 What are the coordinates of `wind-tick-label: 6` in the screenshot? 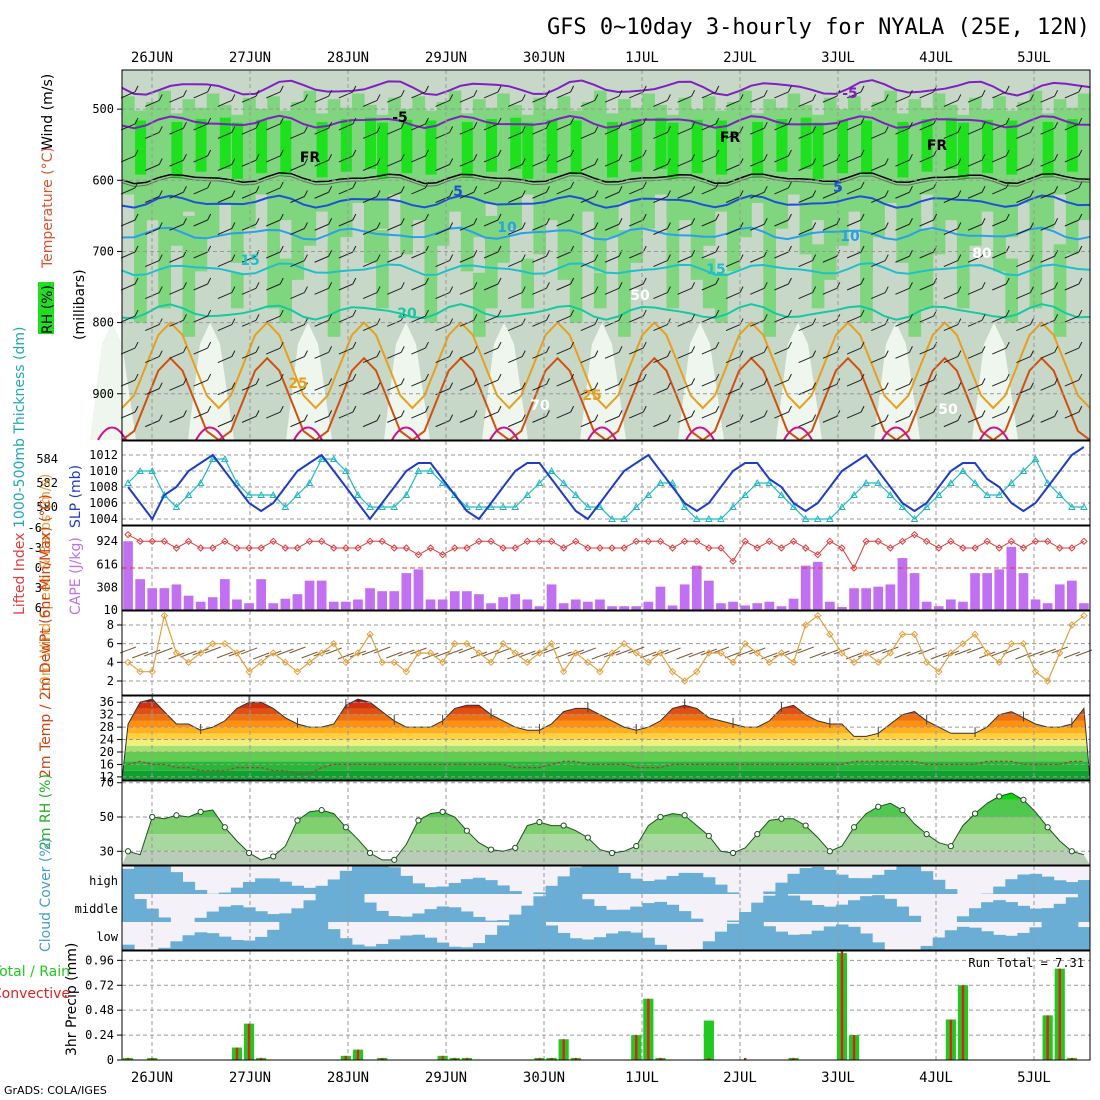 It's located at (110, 644).